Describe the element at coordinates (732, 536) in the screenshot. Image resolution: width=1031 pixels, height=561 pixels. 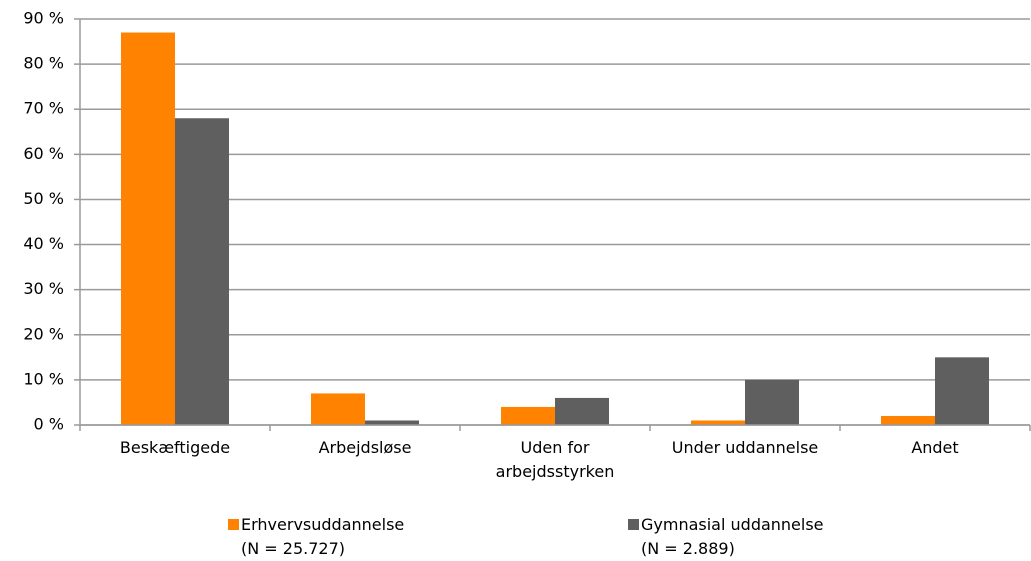
I see `legend-label: Gymnasial uddannelse (N = 2.889)` at that location.